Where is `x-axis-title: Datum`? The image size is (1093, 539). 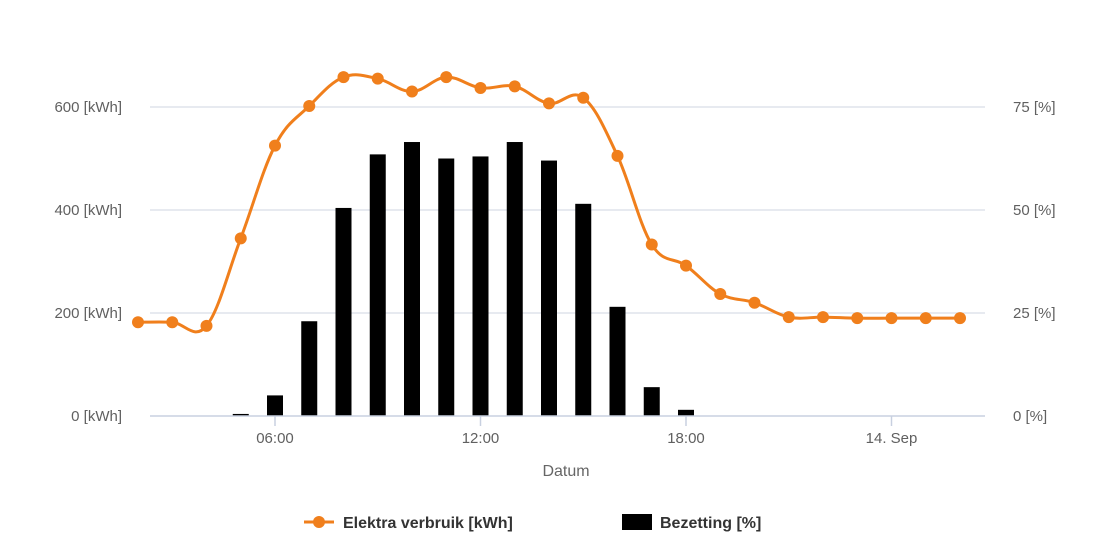
x-axis-title: Datum is located at coordinates (565, 471).